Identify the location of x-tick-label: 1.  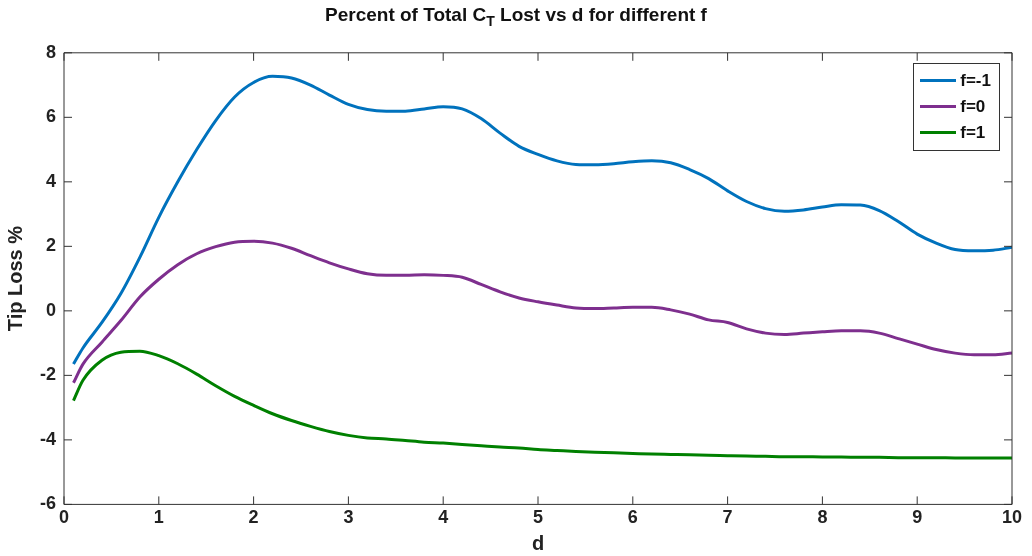
(158, 517).